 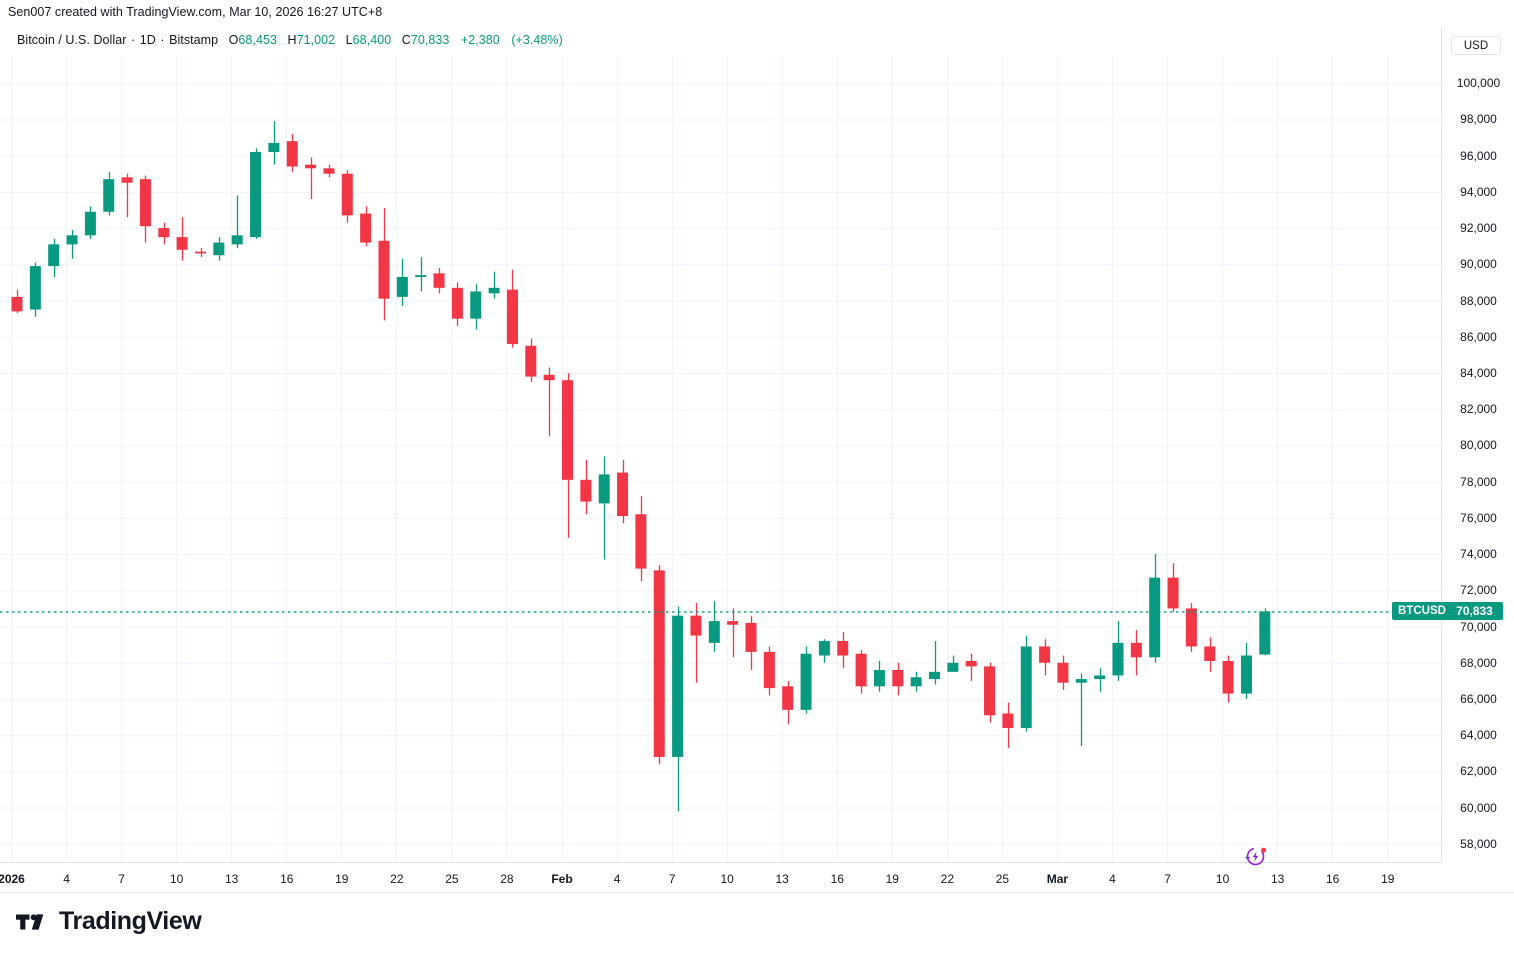 I want to click on price-axis-tick: 72,000, so click(x=1478, y=590).